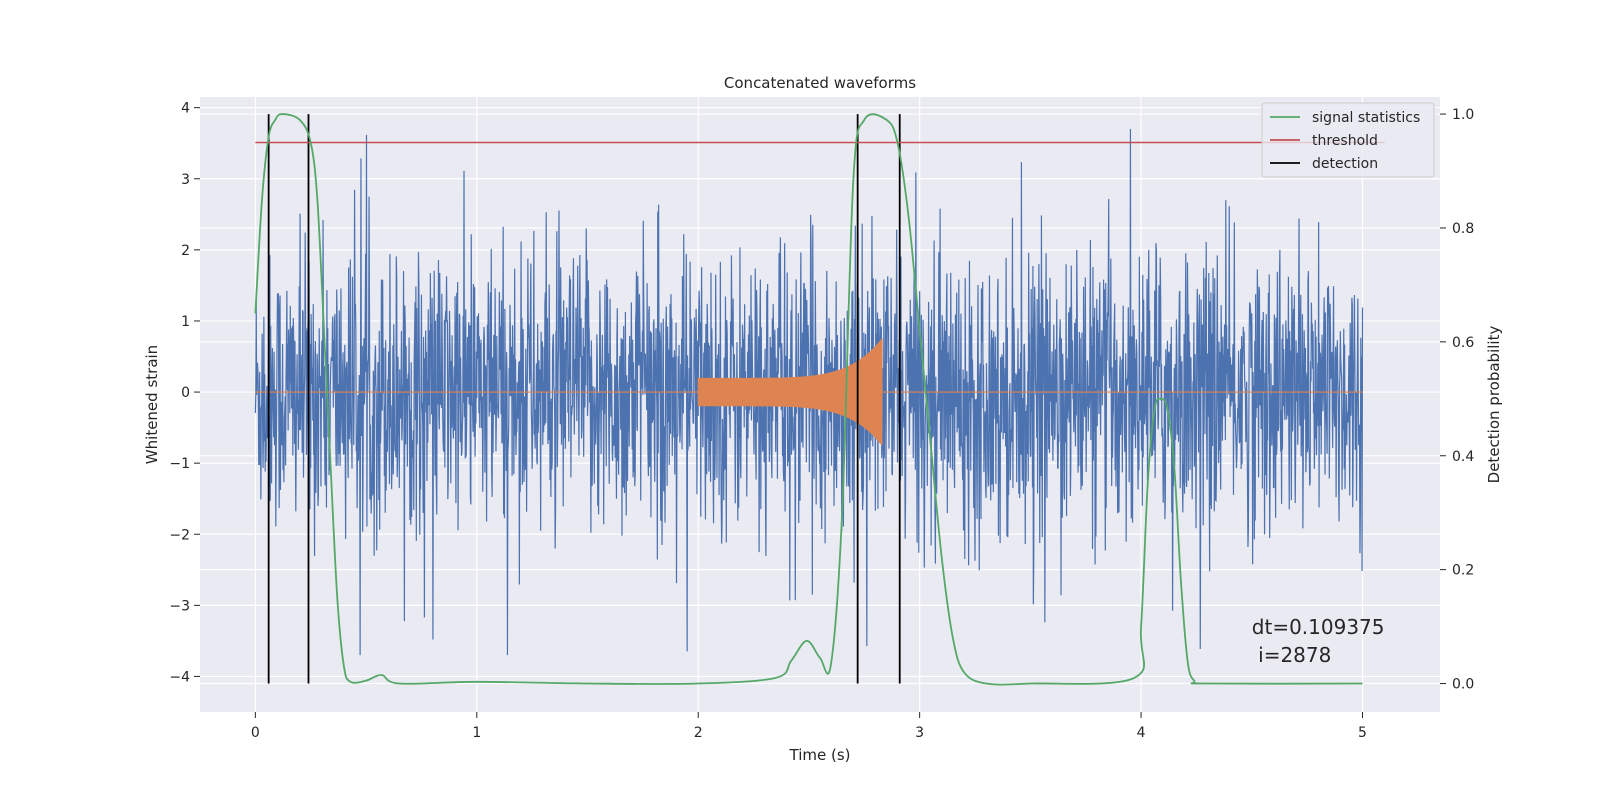  Describe the element at coordinates (698, 733) in the screenshot. I see `x-tick-label: 2` at that location.